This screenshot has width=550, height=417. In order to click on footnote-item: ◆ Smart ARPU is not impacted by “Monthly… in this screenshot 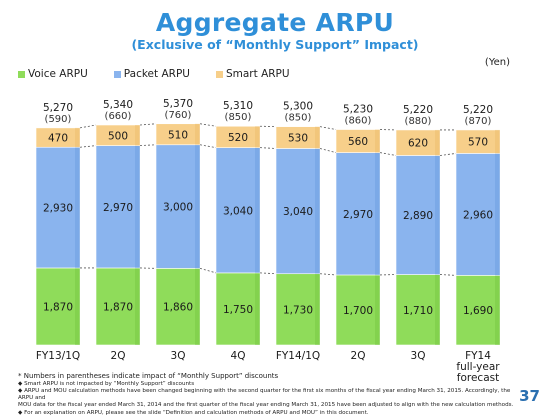, I will do `click(268, 384)`.